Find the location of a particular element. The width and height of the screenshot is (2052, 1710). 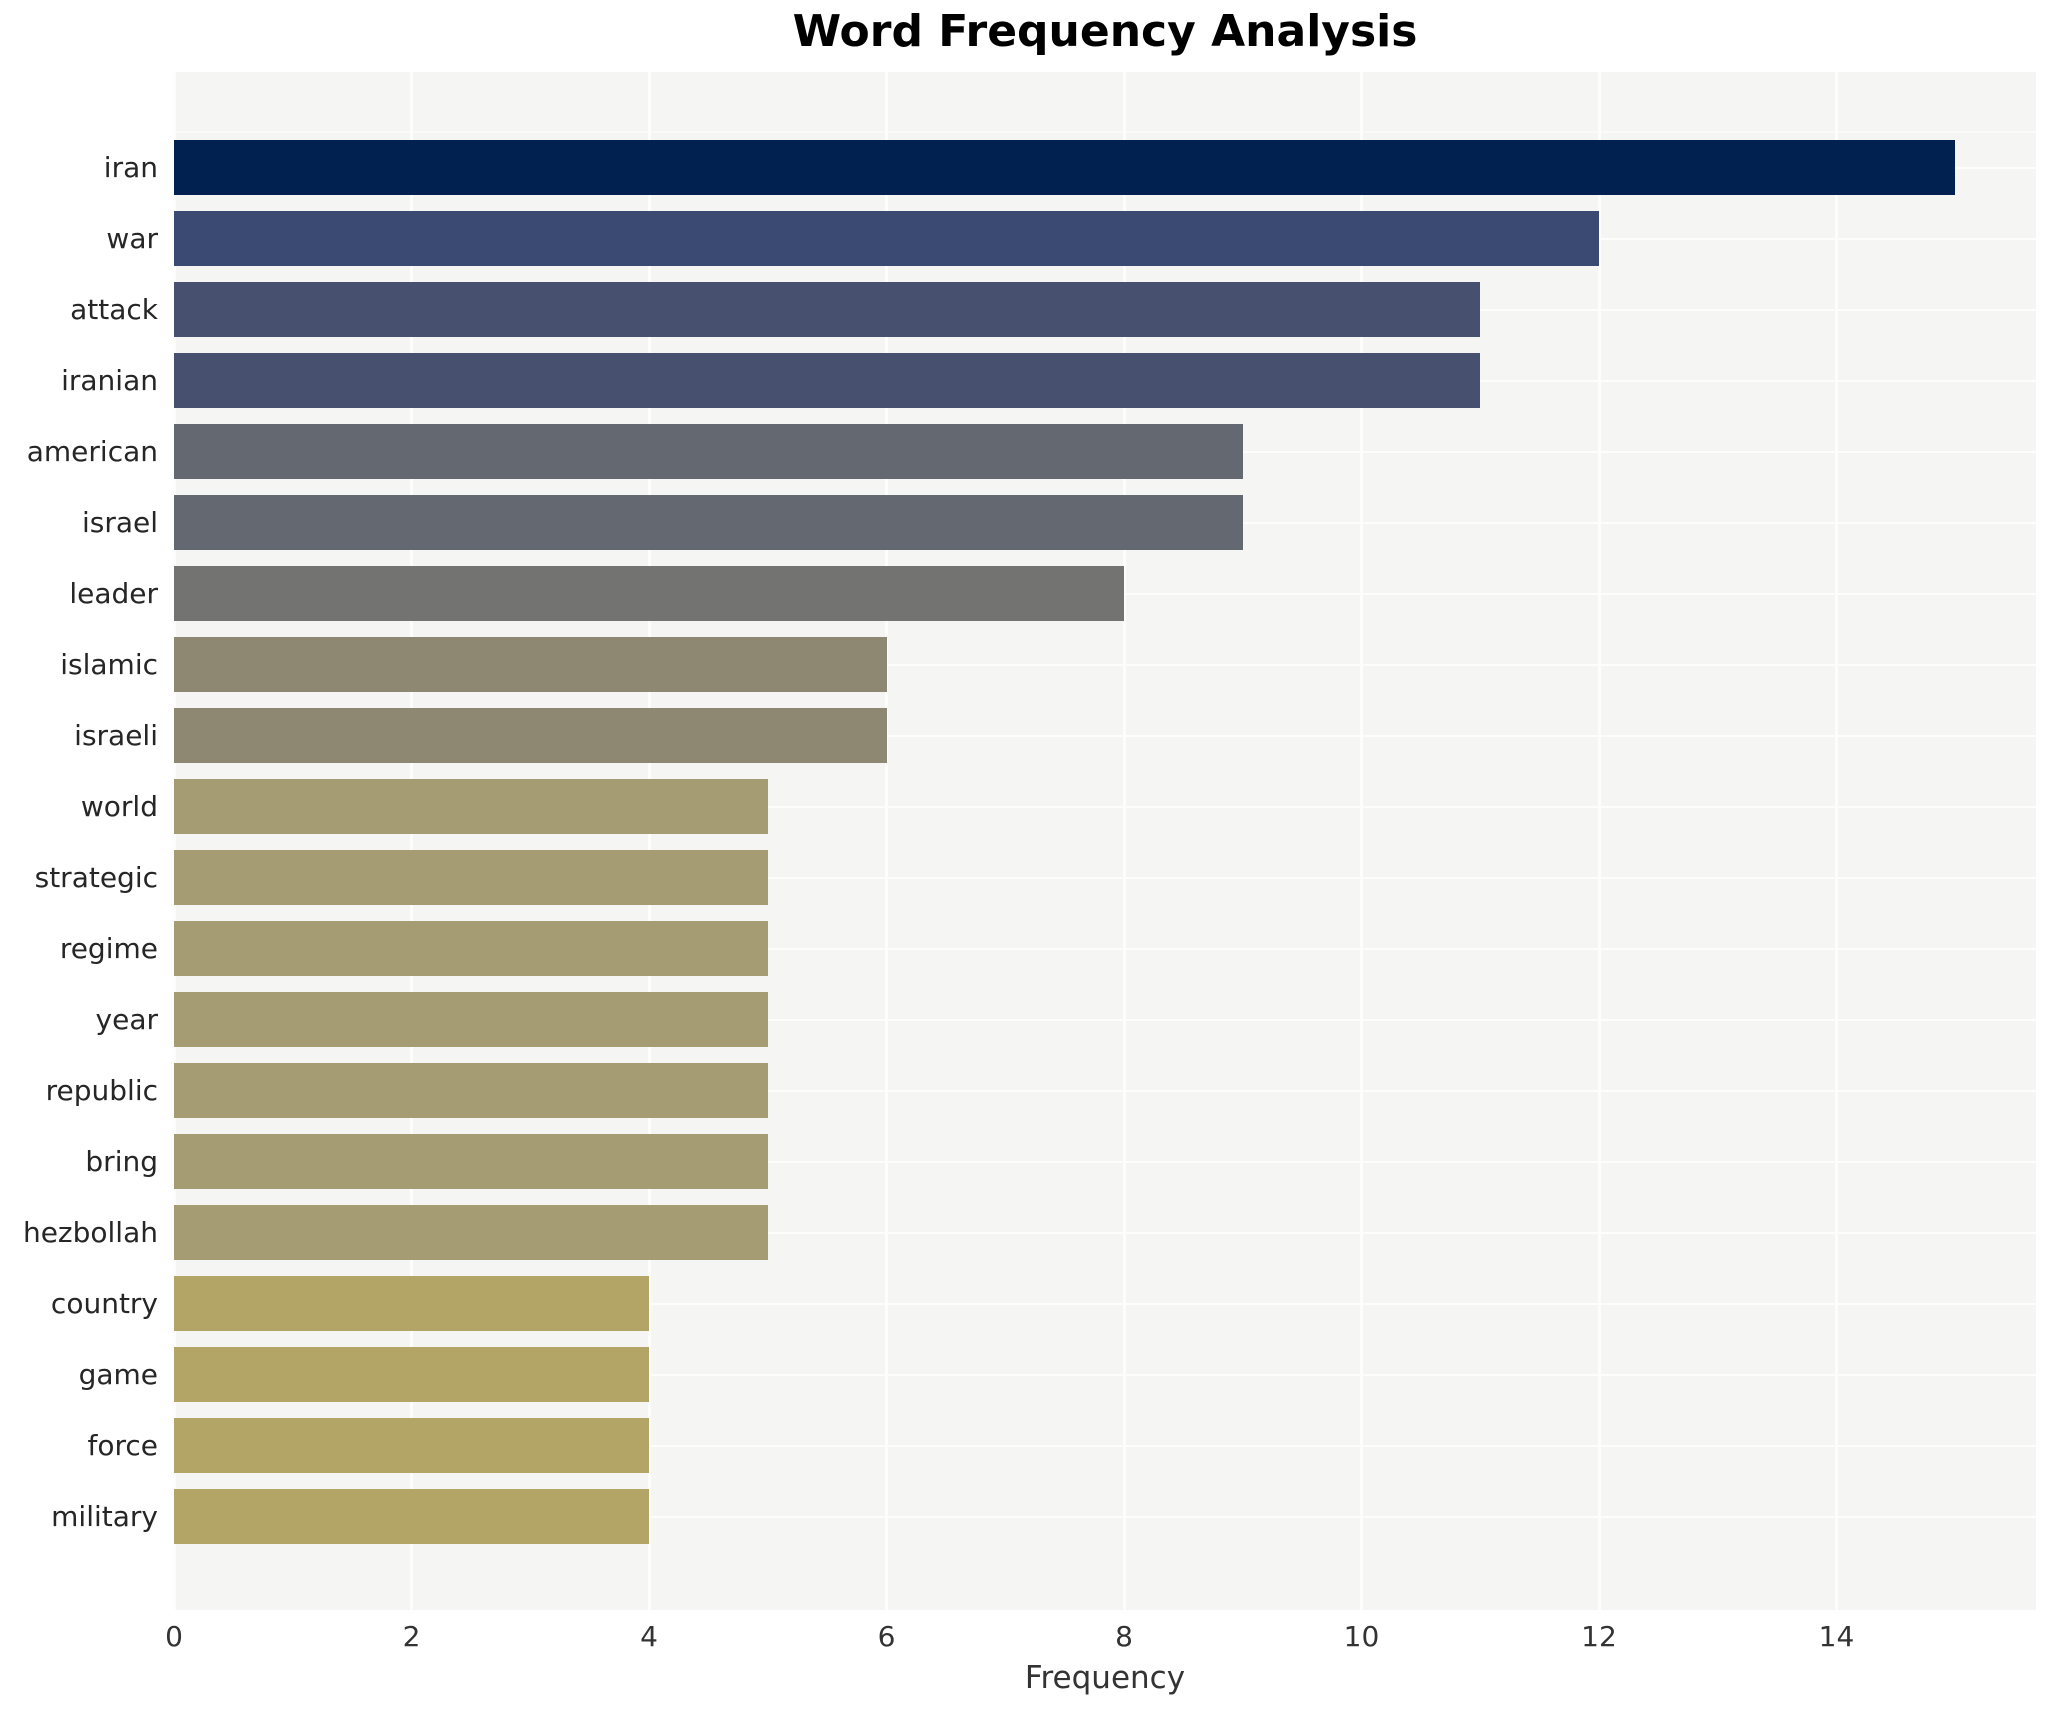

x-tick-label-12: 12 is located at coordinates (1599, 1636).